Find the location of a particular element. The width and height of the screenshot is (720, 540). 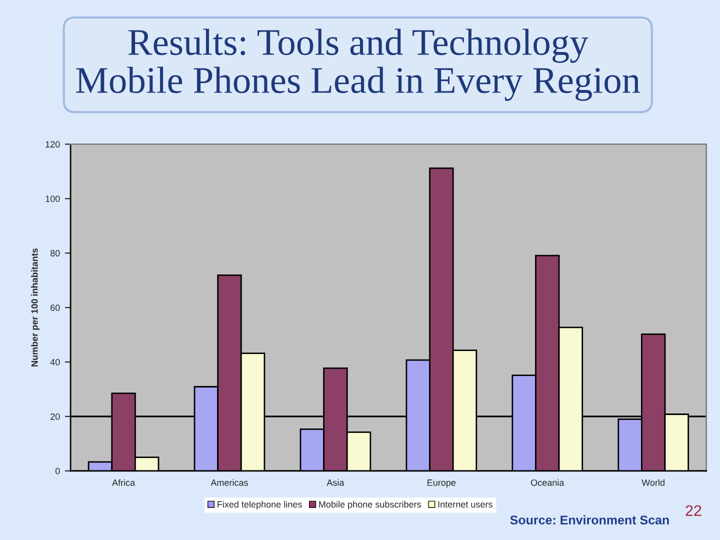

y-tick-label: 60 is located at coordinates (55, 307).